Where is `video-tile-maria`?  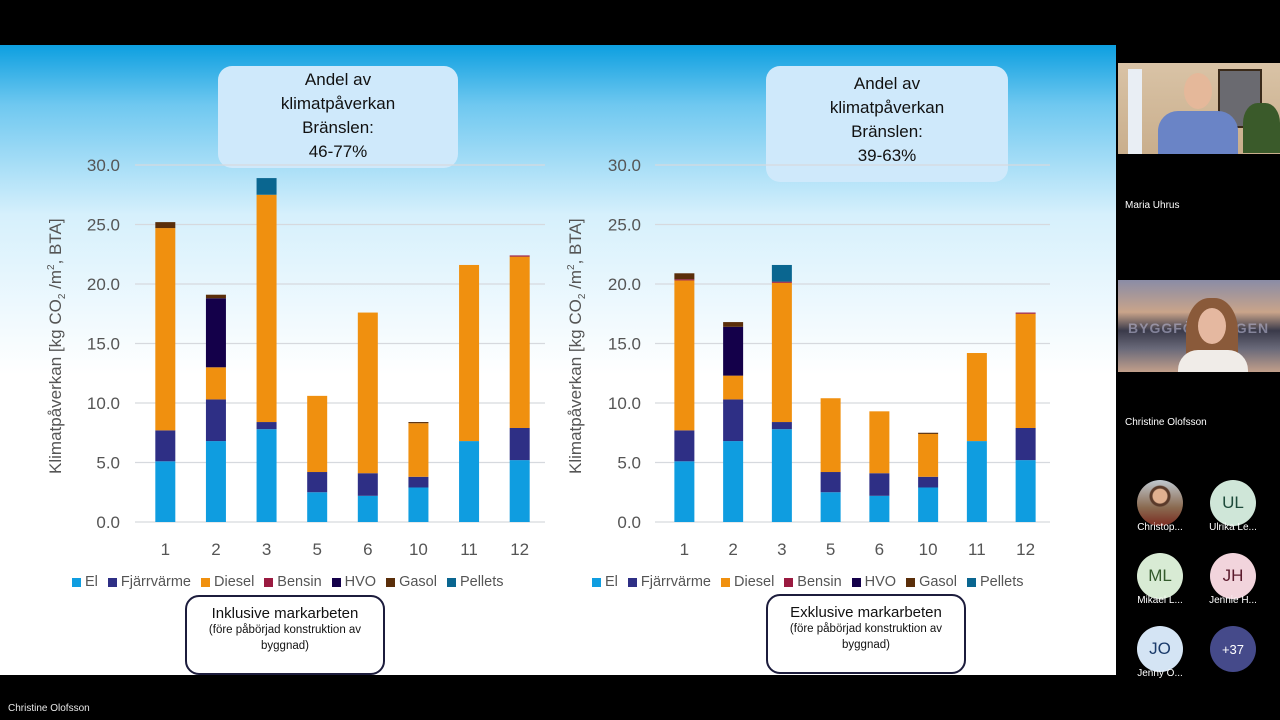
video-tile-maria is located at coordinates (1199, 108).